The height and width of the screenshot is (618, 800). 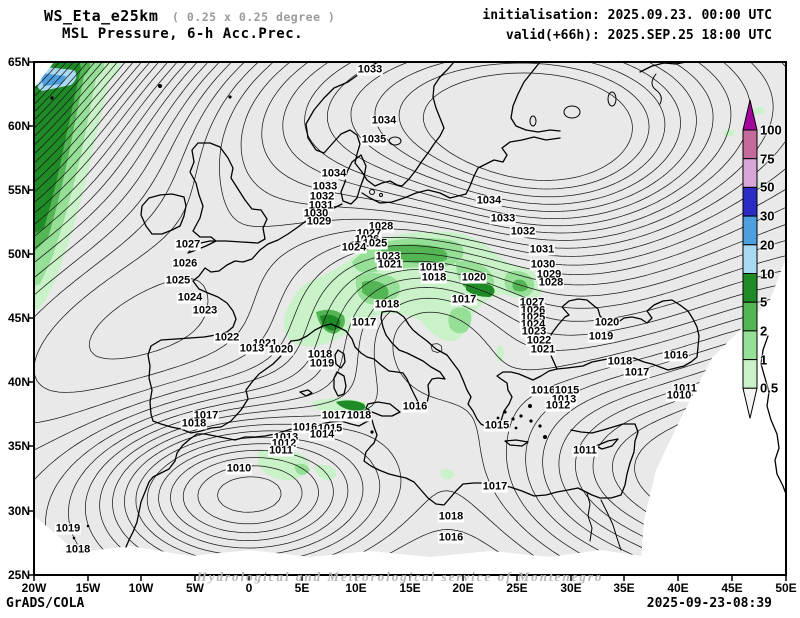 What do you see at coordinates (356, 588) in the screenshot?
I see `lon-tick-label: 10E` at bounding box center [356, 588].